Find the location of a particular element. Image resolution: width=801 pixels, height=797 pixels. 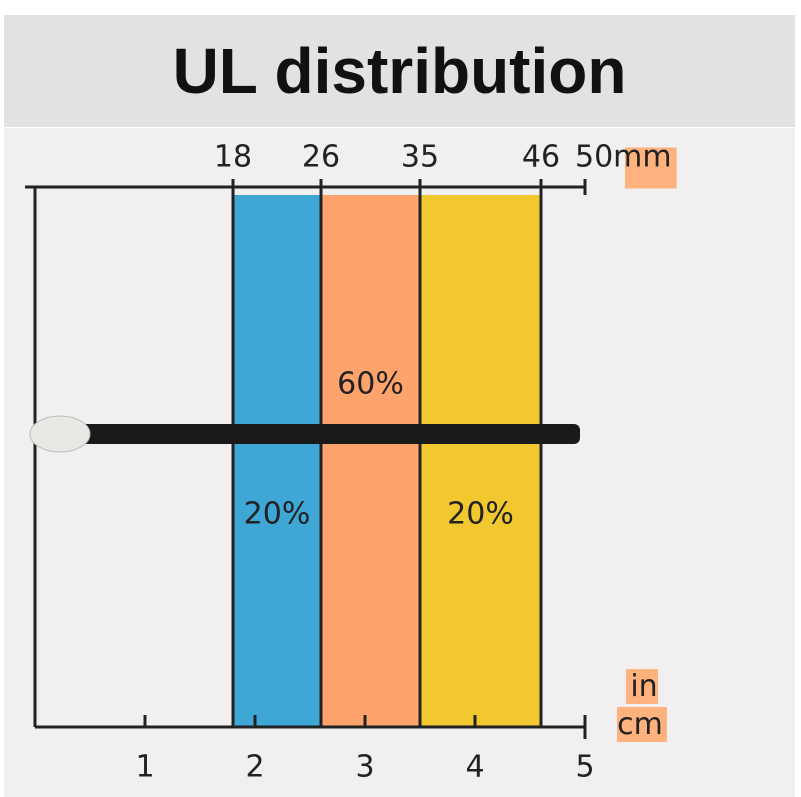

x2-axis-label-text: in cm is located at coordinates (642, 705).